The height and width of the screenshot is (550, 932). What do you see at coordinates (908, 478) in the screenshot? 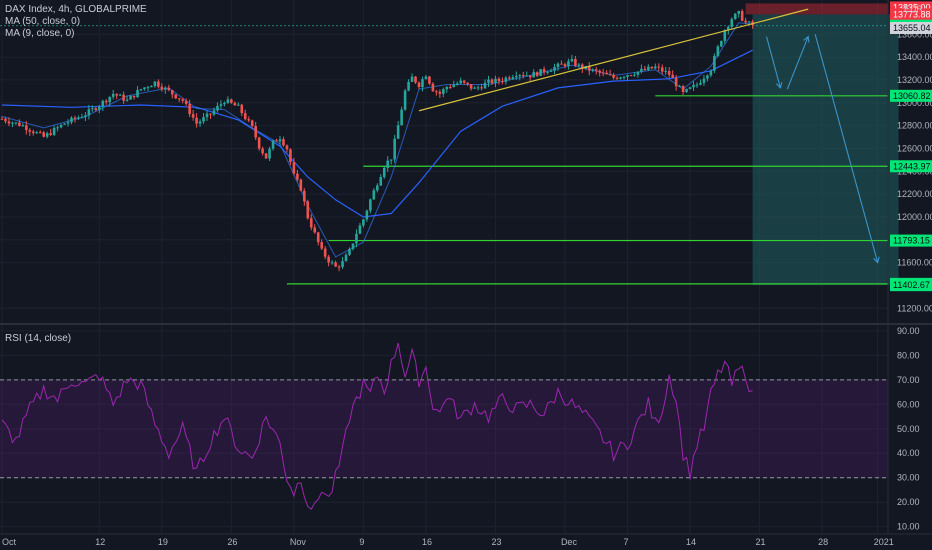
I see `rsi-tick-label: 30.00` at bounding box center [908, 478].